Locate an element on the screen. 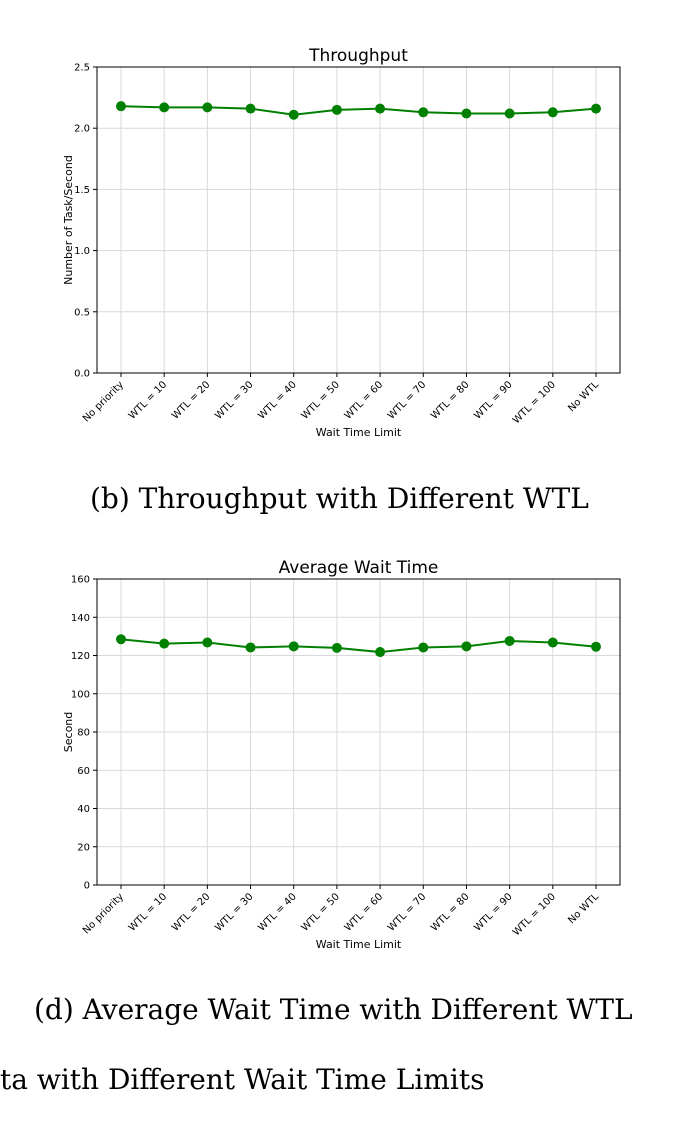 The width and height of the screenshot is (682, 1135). y-tick-label: 140 is located at coordinates (80, 618).